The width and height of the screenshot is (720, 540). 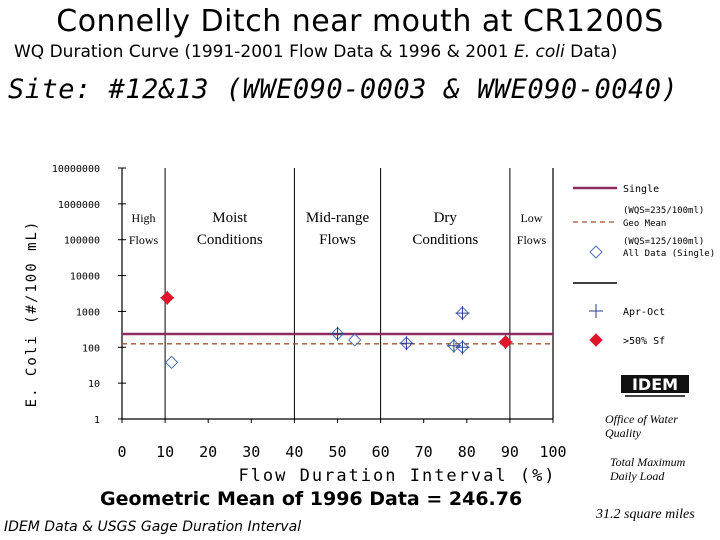 I want to click on idem-logo: IDEM, so click(x=655, y=387).